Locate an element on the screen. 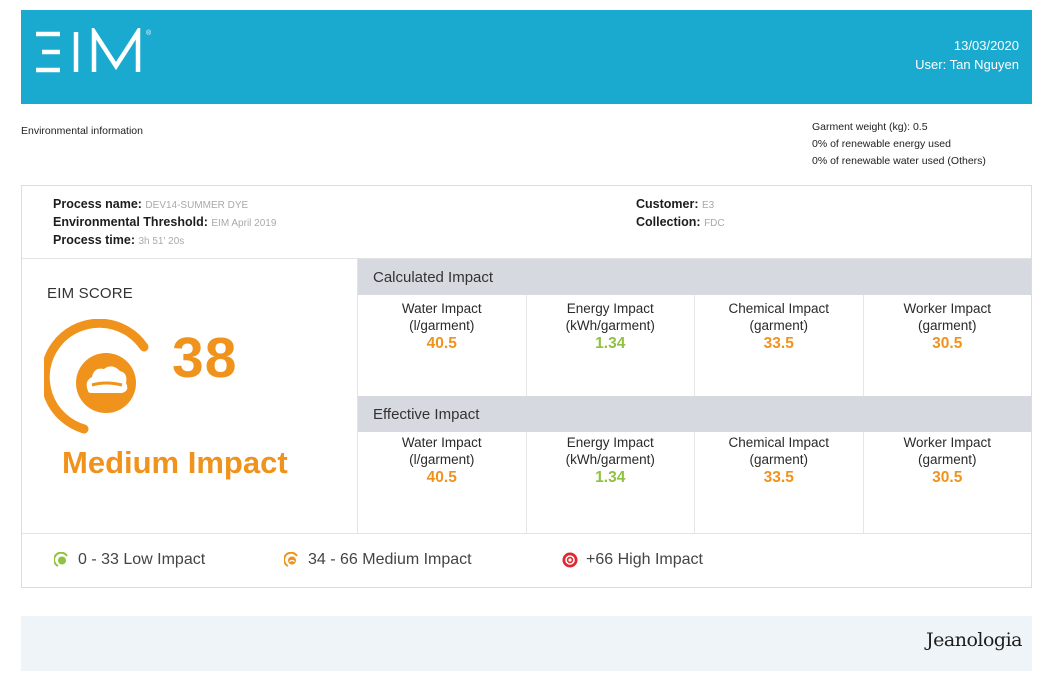 The width and height of the screenshot is (1049, 685). effective-water-impact: Water Impact (l/garment) 40.5 is located at coordinates (442, 482).